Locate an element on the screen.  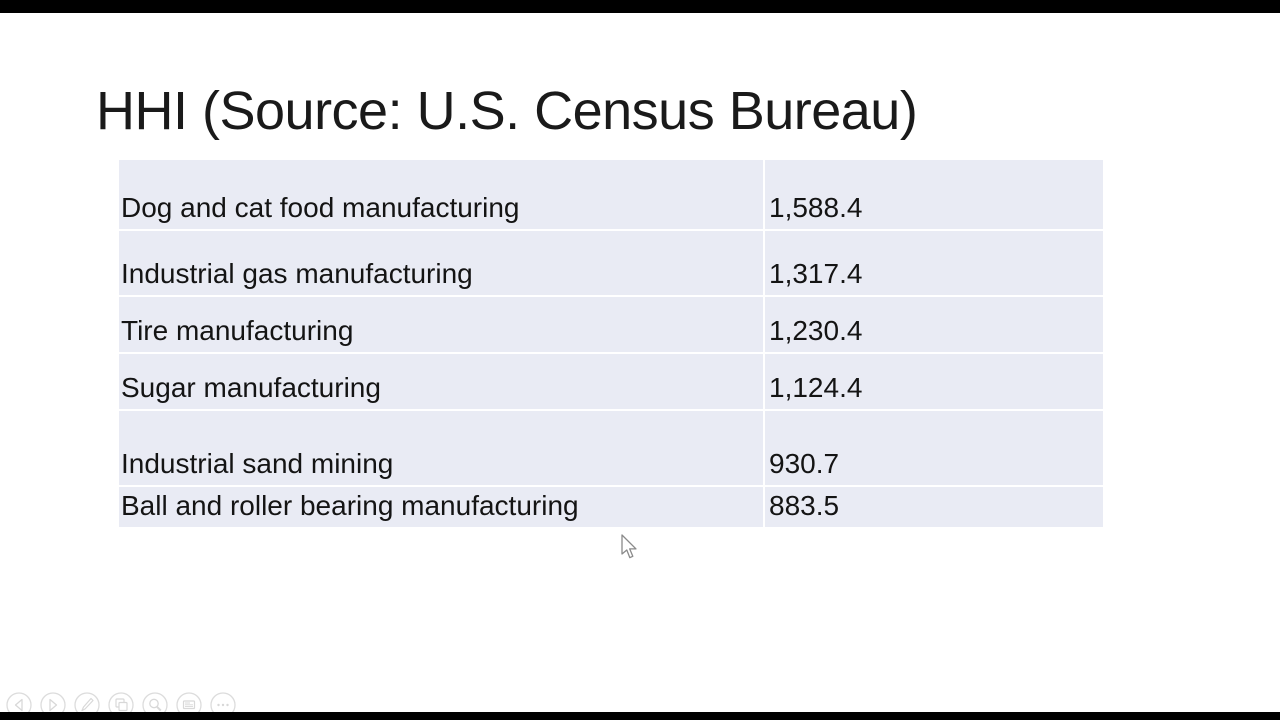
hhi-value: 1,230.4 is located at coordinates (816, 331).